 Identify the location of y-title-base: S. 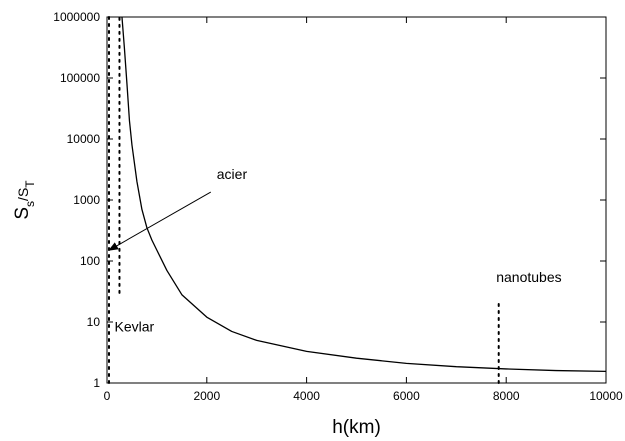
(22, 213).